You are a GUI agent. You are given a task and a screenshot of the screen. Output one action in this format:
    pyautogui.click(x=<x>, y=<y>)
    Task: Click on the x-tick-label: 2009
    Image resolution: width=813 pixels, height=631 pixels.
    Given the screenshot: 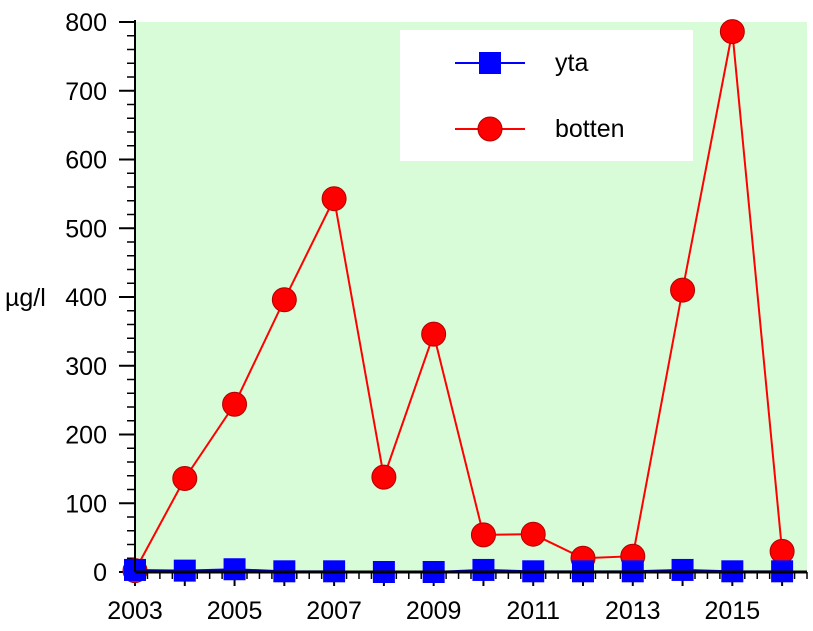 What is the action you would take?
    pyautogui.click(x=434, y=611)
    